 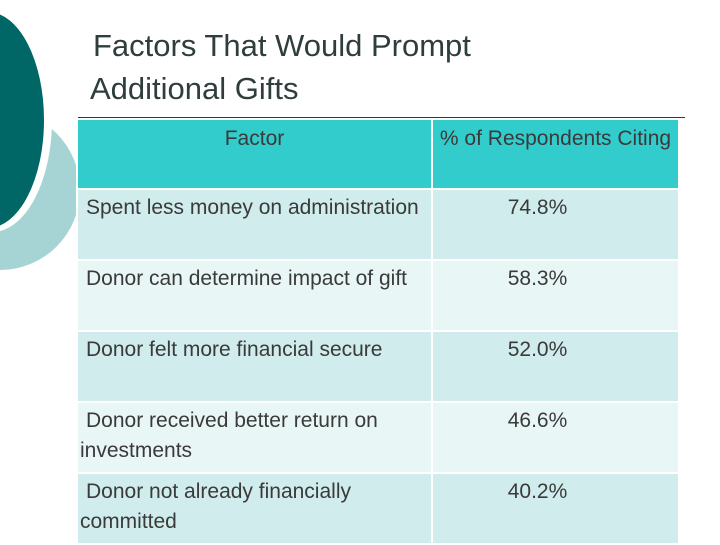 I want to click on slide-title-line-1: Factors That Would Prompt, so click(x=282, y=45).